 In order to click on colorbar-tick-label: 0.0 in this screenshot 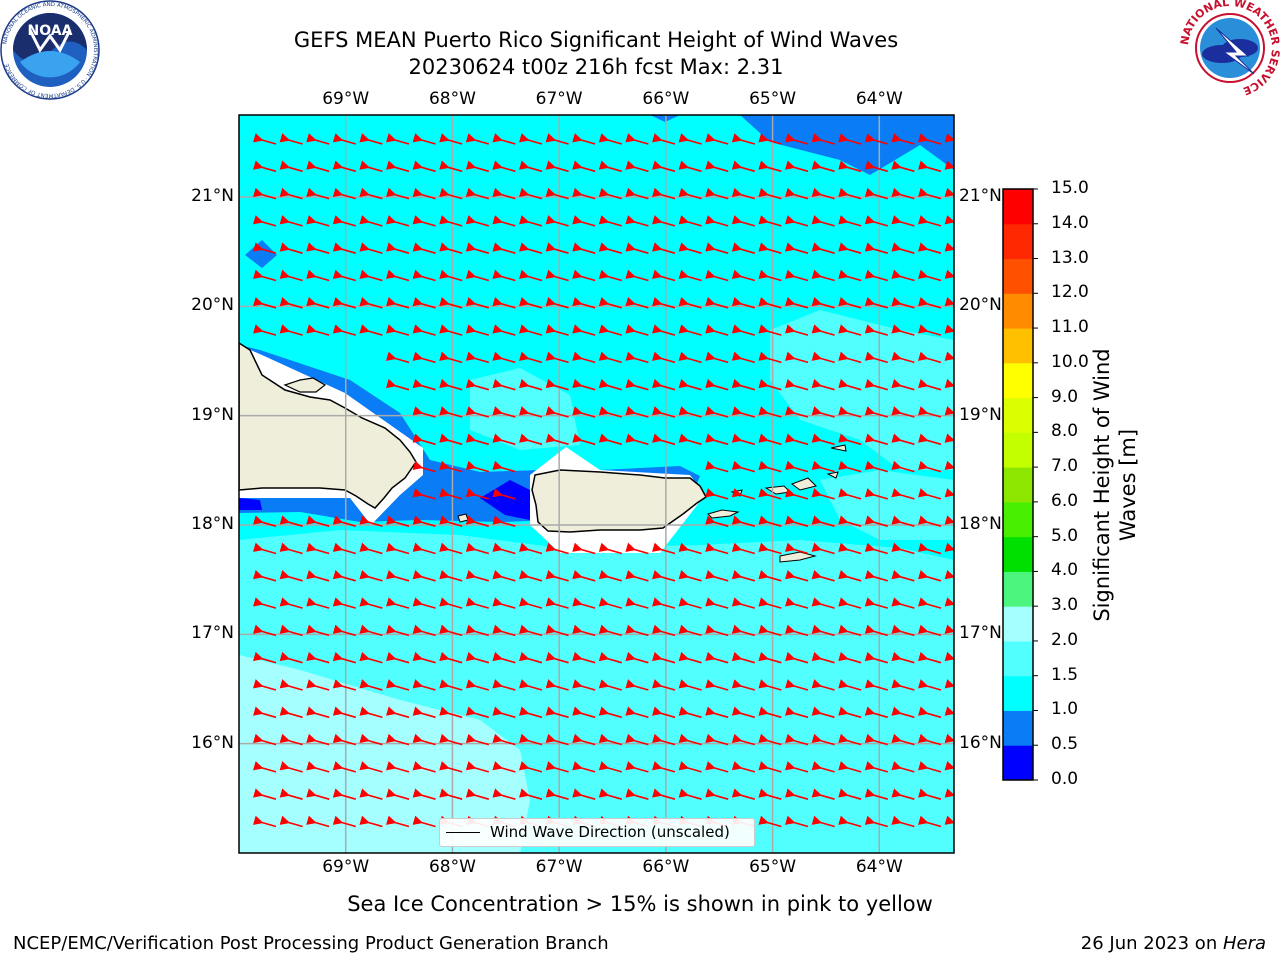, I will do `click(1065, 779)`.